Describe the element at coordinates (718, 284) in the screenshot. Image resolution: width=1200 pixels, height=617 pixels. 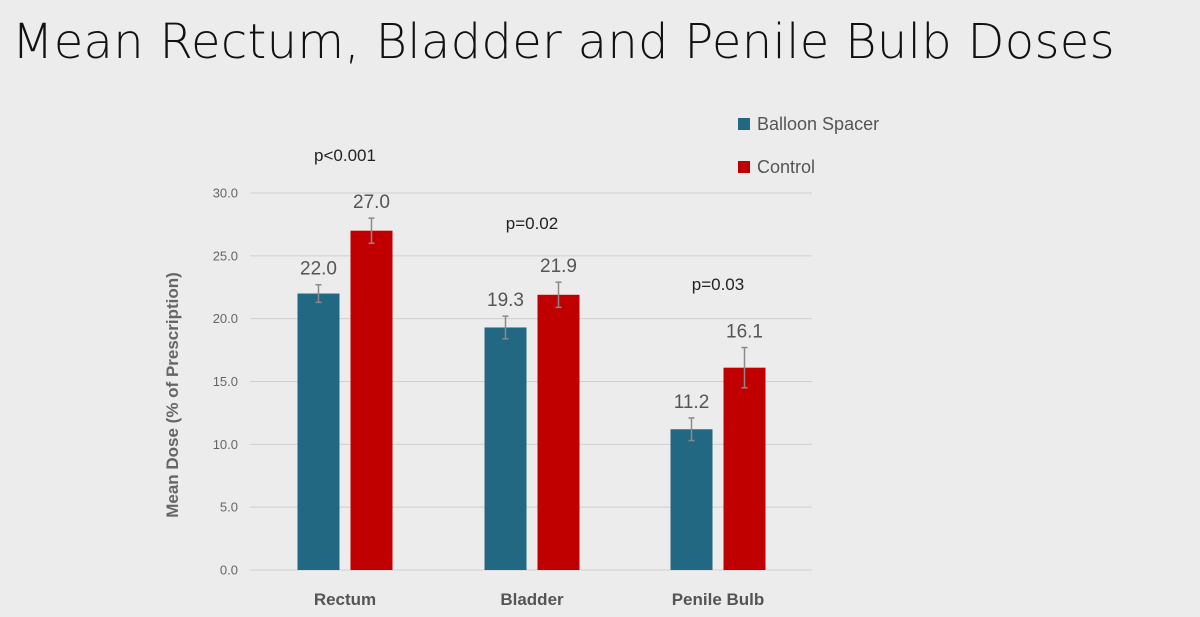
I see `p-value-label: p=0.03` at that location.